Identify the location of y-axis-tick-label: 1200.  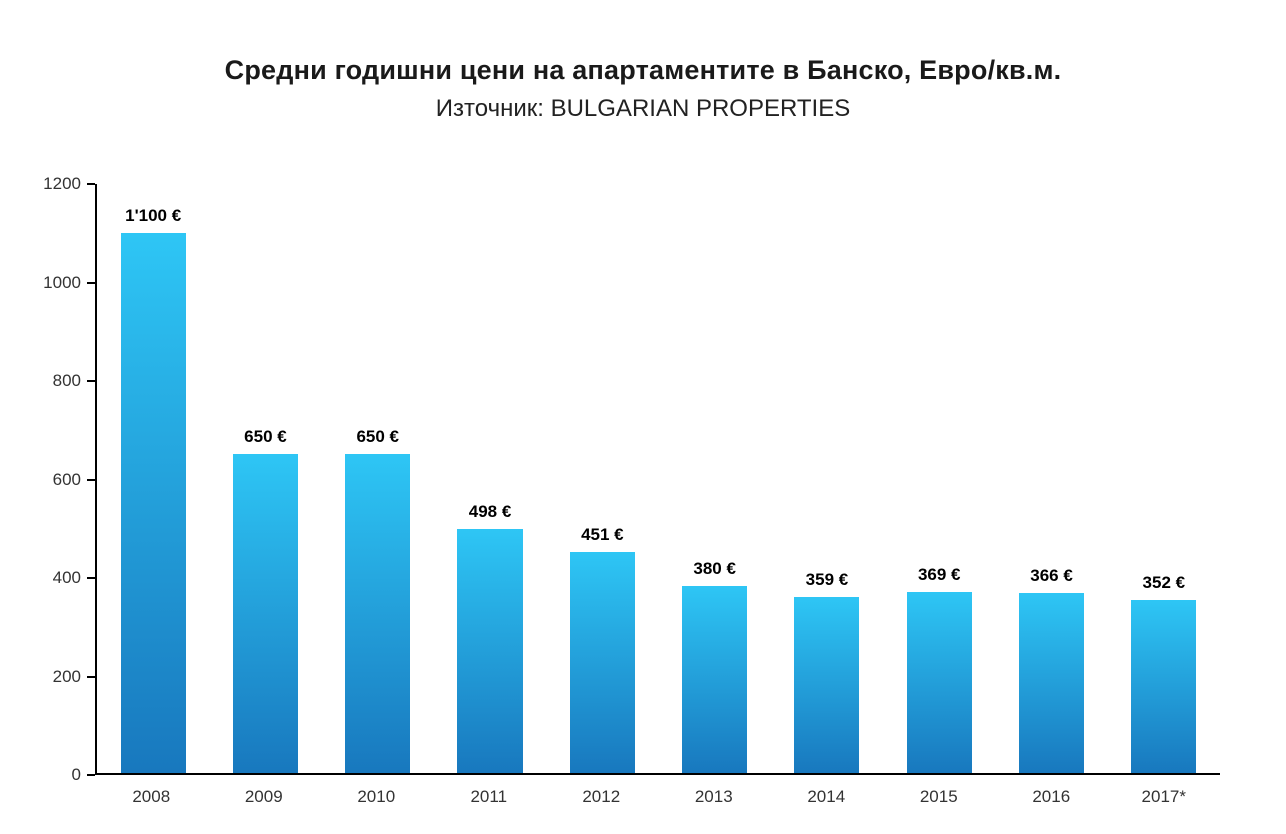
(62, 183).